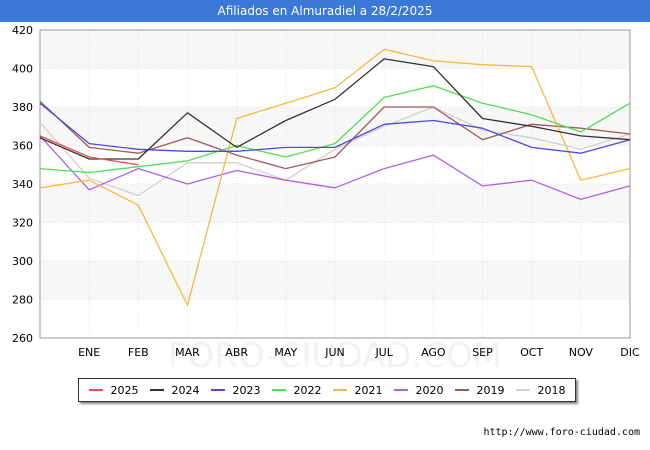  Describe the element at coordinates (581, 352) in the screenshot. I see `x-tick-label: NOV` at that location.